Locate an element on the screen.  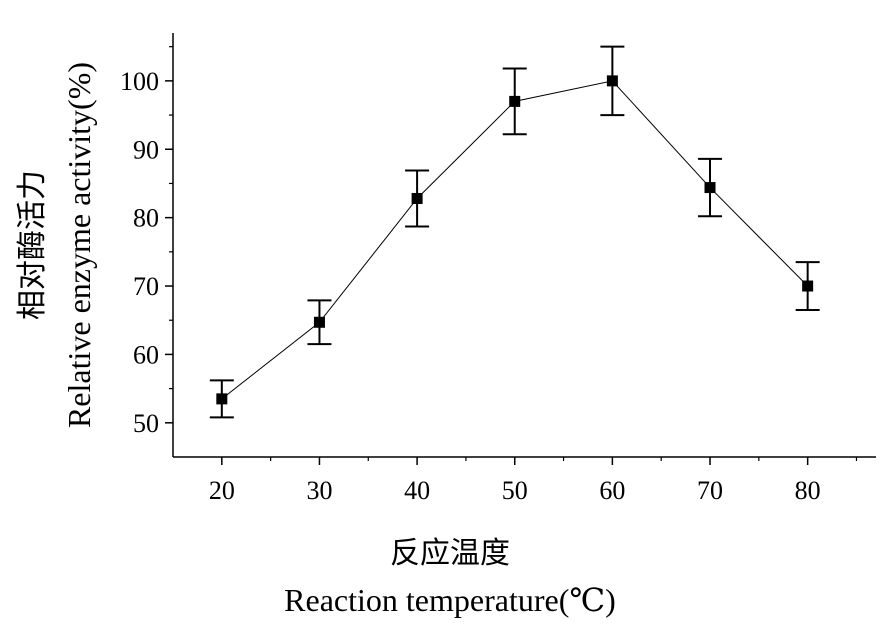
x-tick-label: 40 is located at coordinates (417, 490).